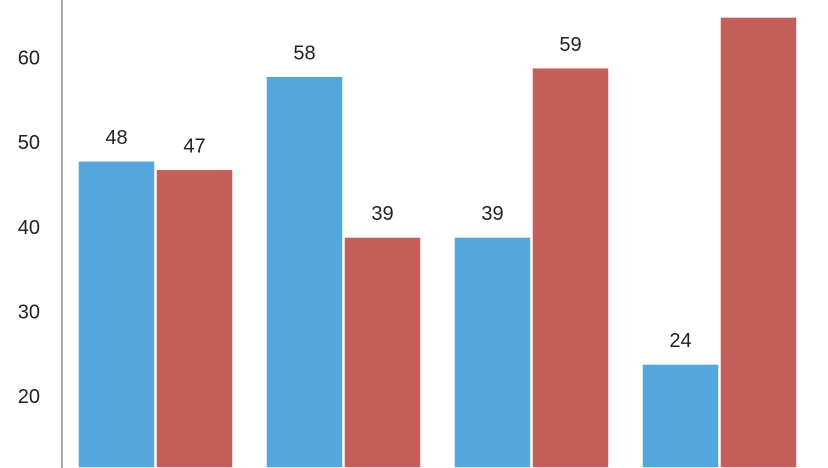 This screenshot has width=828, height=468. I want to click on value-label: 48, so click(116, 138).